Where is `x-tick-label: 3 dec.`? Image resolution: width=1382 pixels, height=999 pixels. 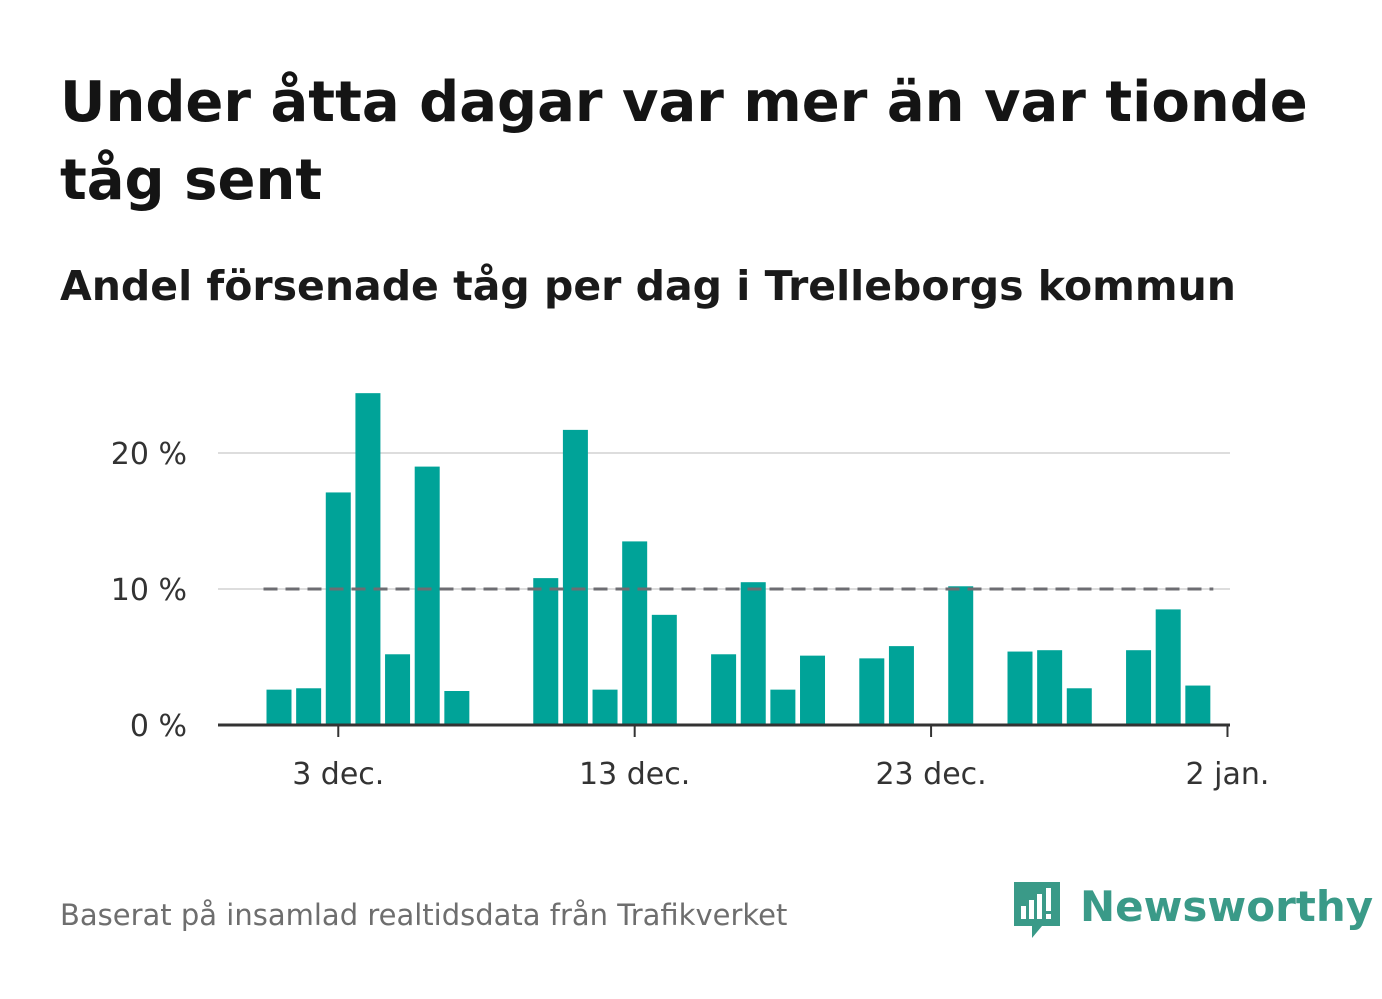 x-tick-label: 3 dec. is located at coordinates (338, 774).